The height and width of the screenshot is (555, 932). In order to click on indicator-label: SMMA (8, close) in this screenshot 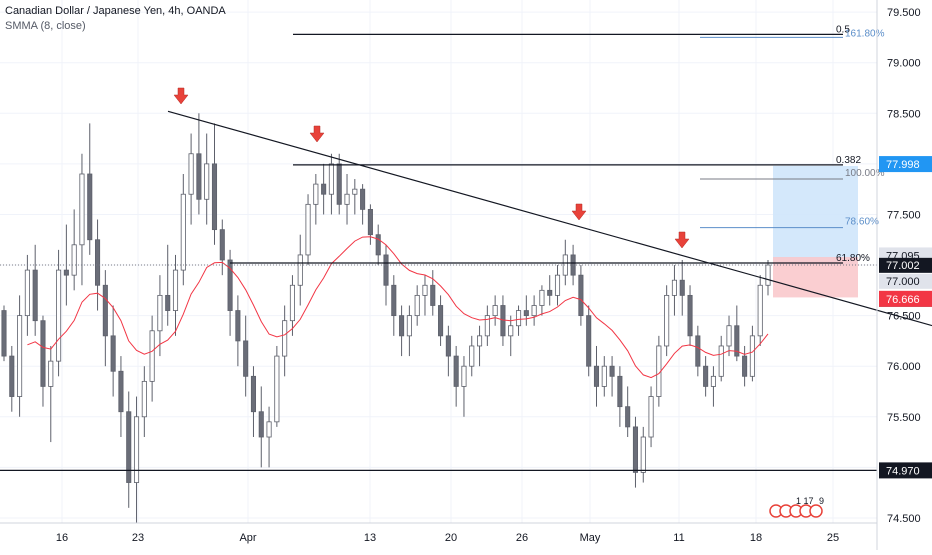, I will do `click(45, 26)`.